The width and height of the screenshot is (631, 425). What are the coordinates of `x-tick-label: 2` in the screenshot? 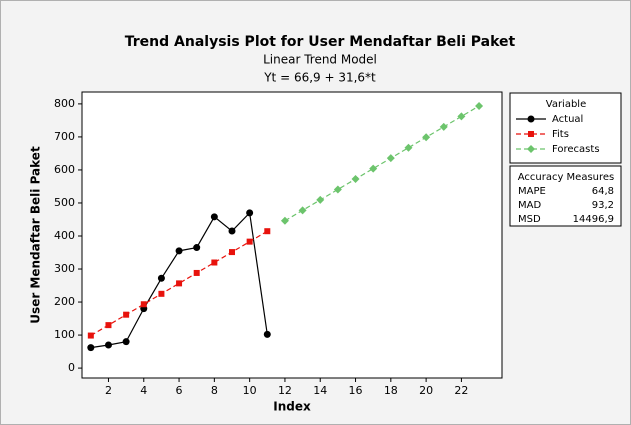 It's located at (108, 390).